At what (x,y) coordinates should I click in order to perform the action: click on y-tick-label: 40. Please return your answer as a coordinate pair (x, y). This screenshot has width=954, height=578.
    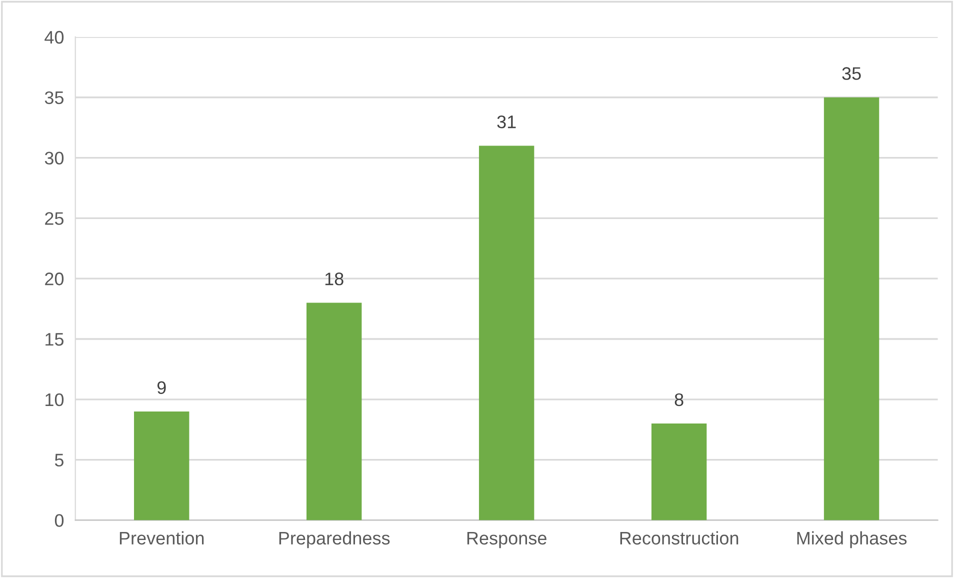
    Looking at the image, I should click on (54, 37).